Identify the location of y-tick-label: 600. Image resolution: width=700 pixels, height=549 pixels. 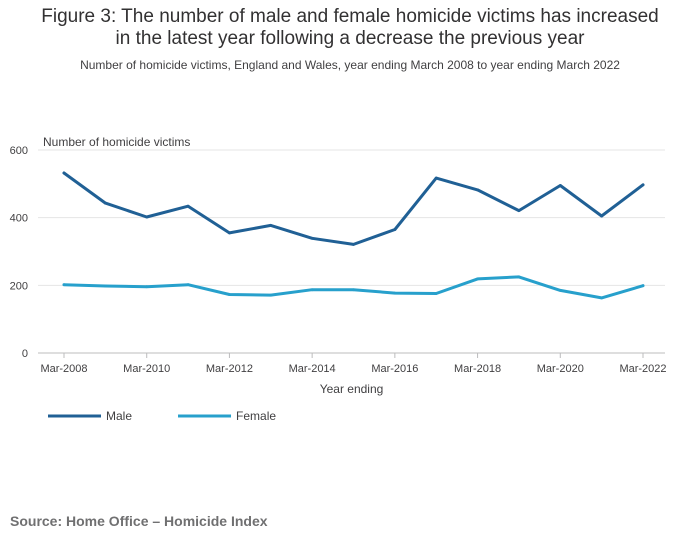
(19, 151).